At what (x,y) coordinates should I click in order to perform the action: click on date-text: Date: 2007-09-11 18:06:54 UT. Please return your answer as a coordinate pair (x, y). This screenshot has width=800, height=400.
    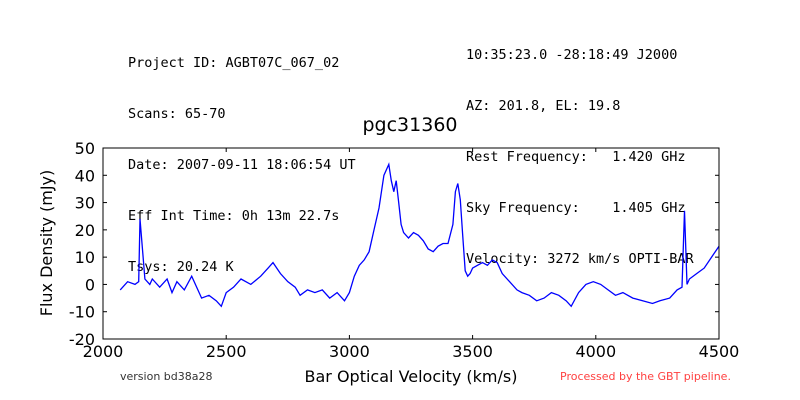
    Looking at the image, I should click on (242, 165).